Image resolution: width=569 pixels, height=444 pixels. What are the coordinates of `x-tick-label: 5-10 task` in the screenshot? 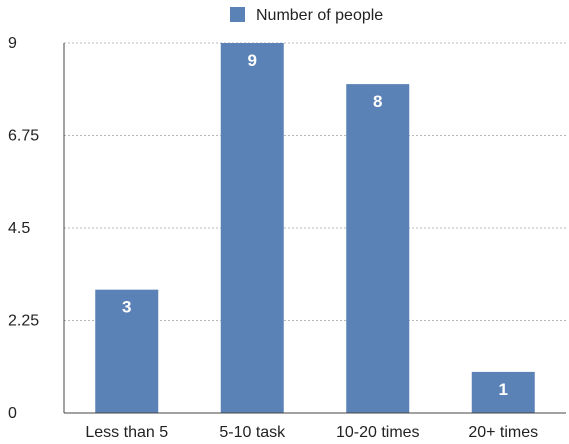 It's located at (252, 432).